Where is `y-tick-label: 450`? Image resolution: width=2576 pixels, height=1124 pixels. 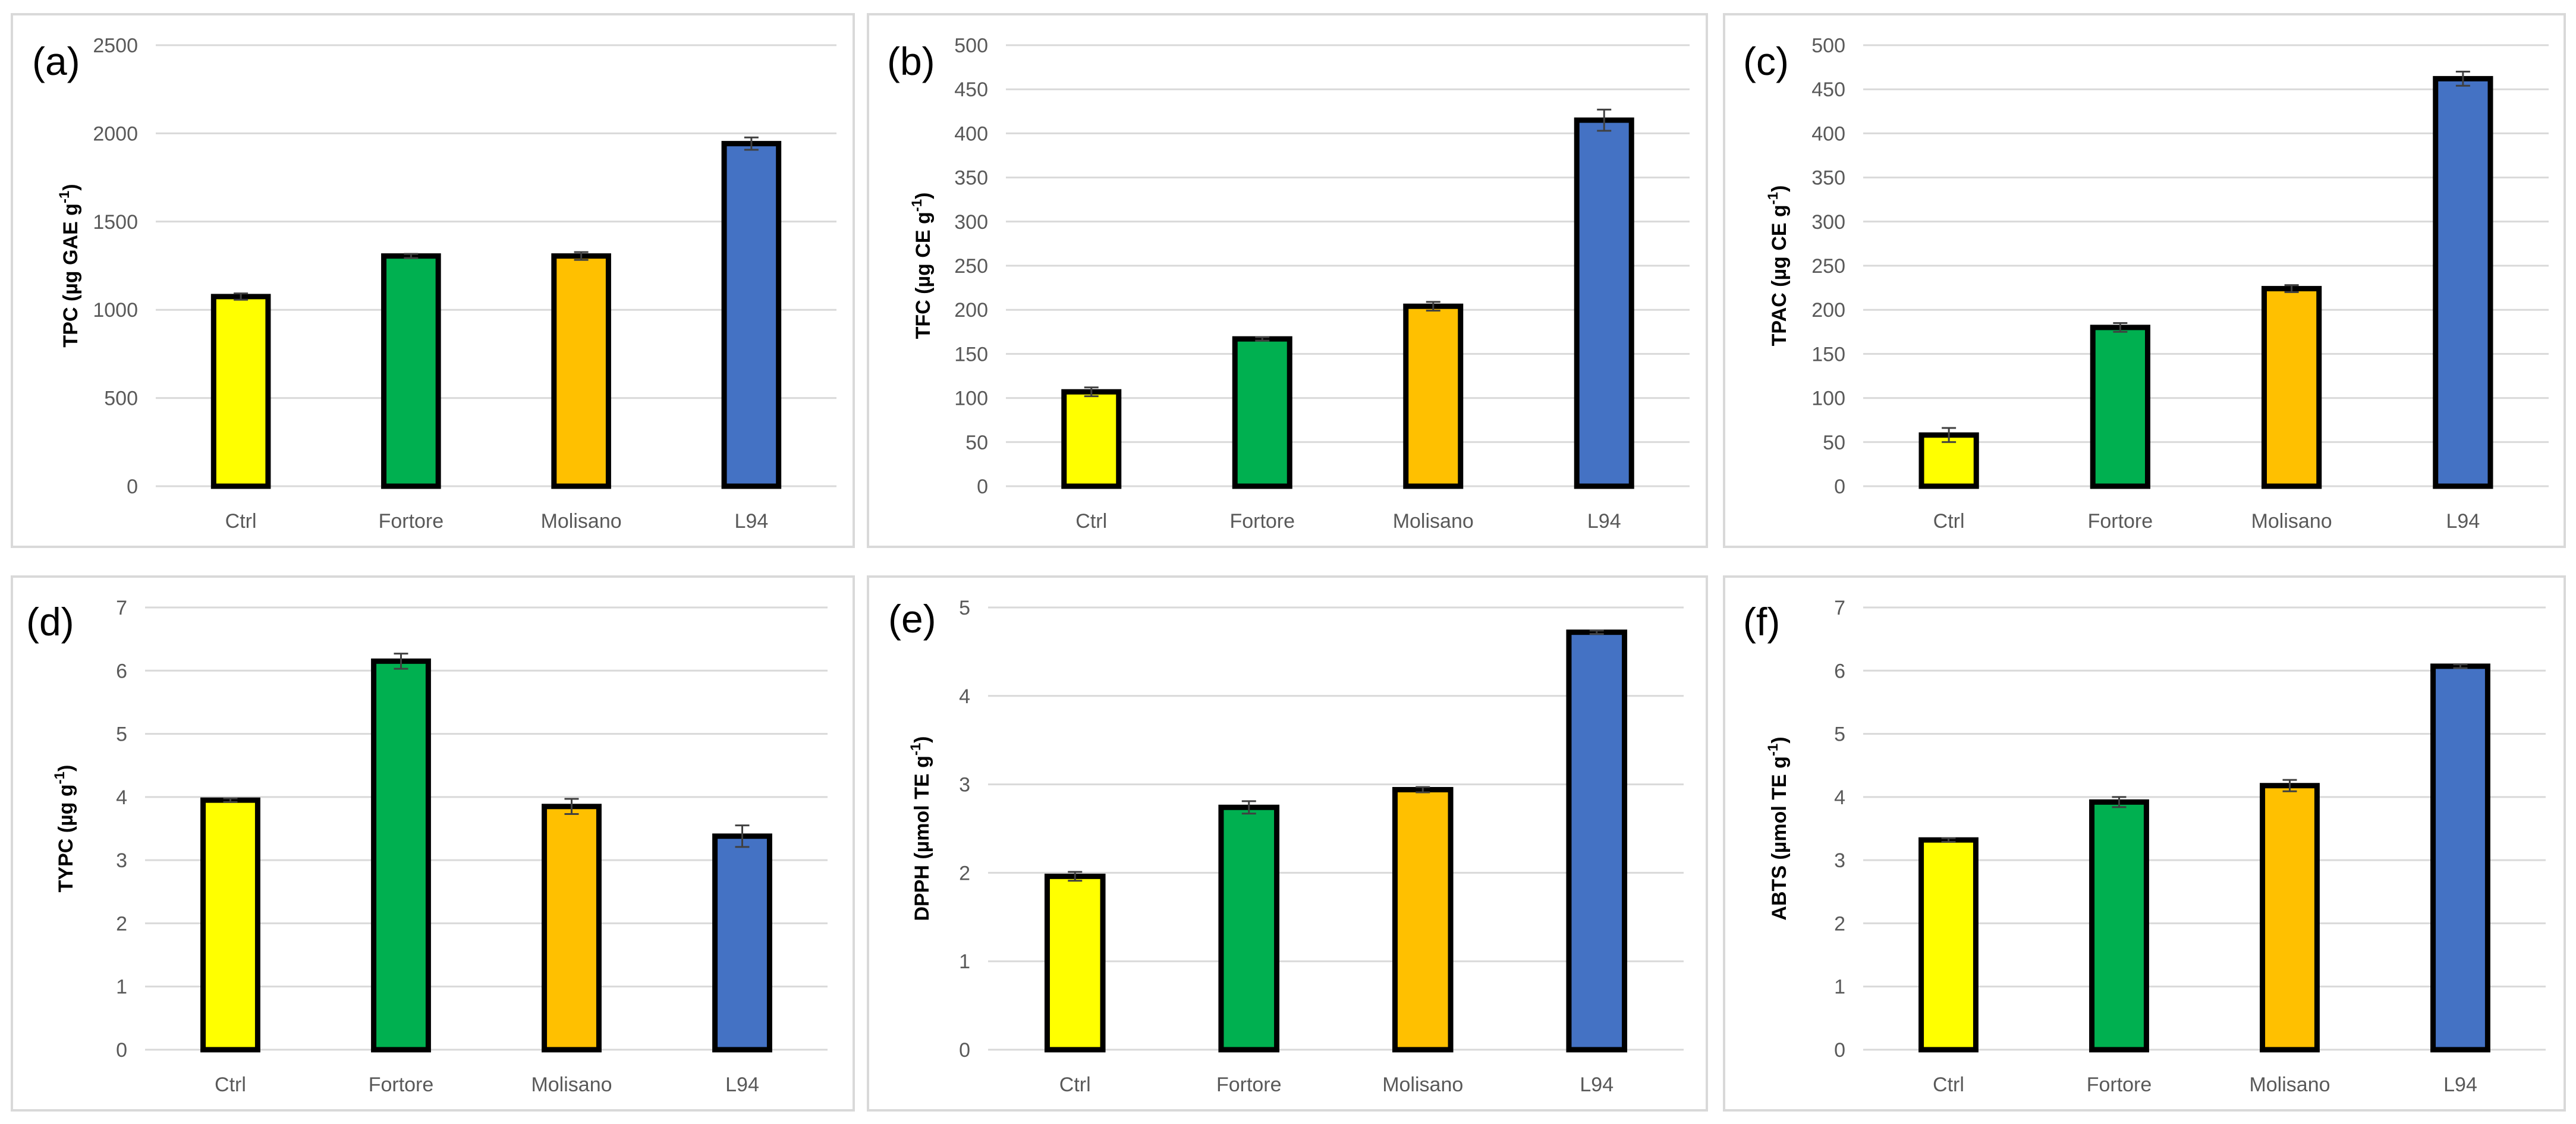 y-tick-label: 450 is located at coordinates (971, 89).